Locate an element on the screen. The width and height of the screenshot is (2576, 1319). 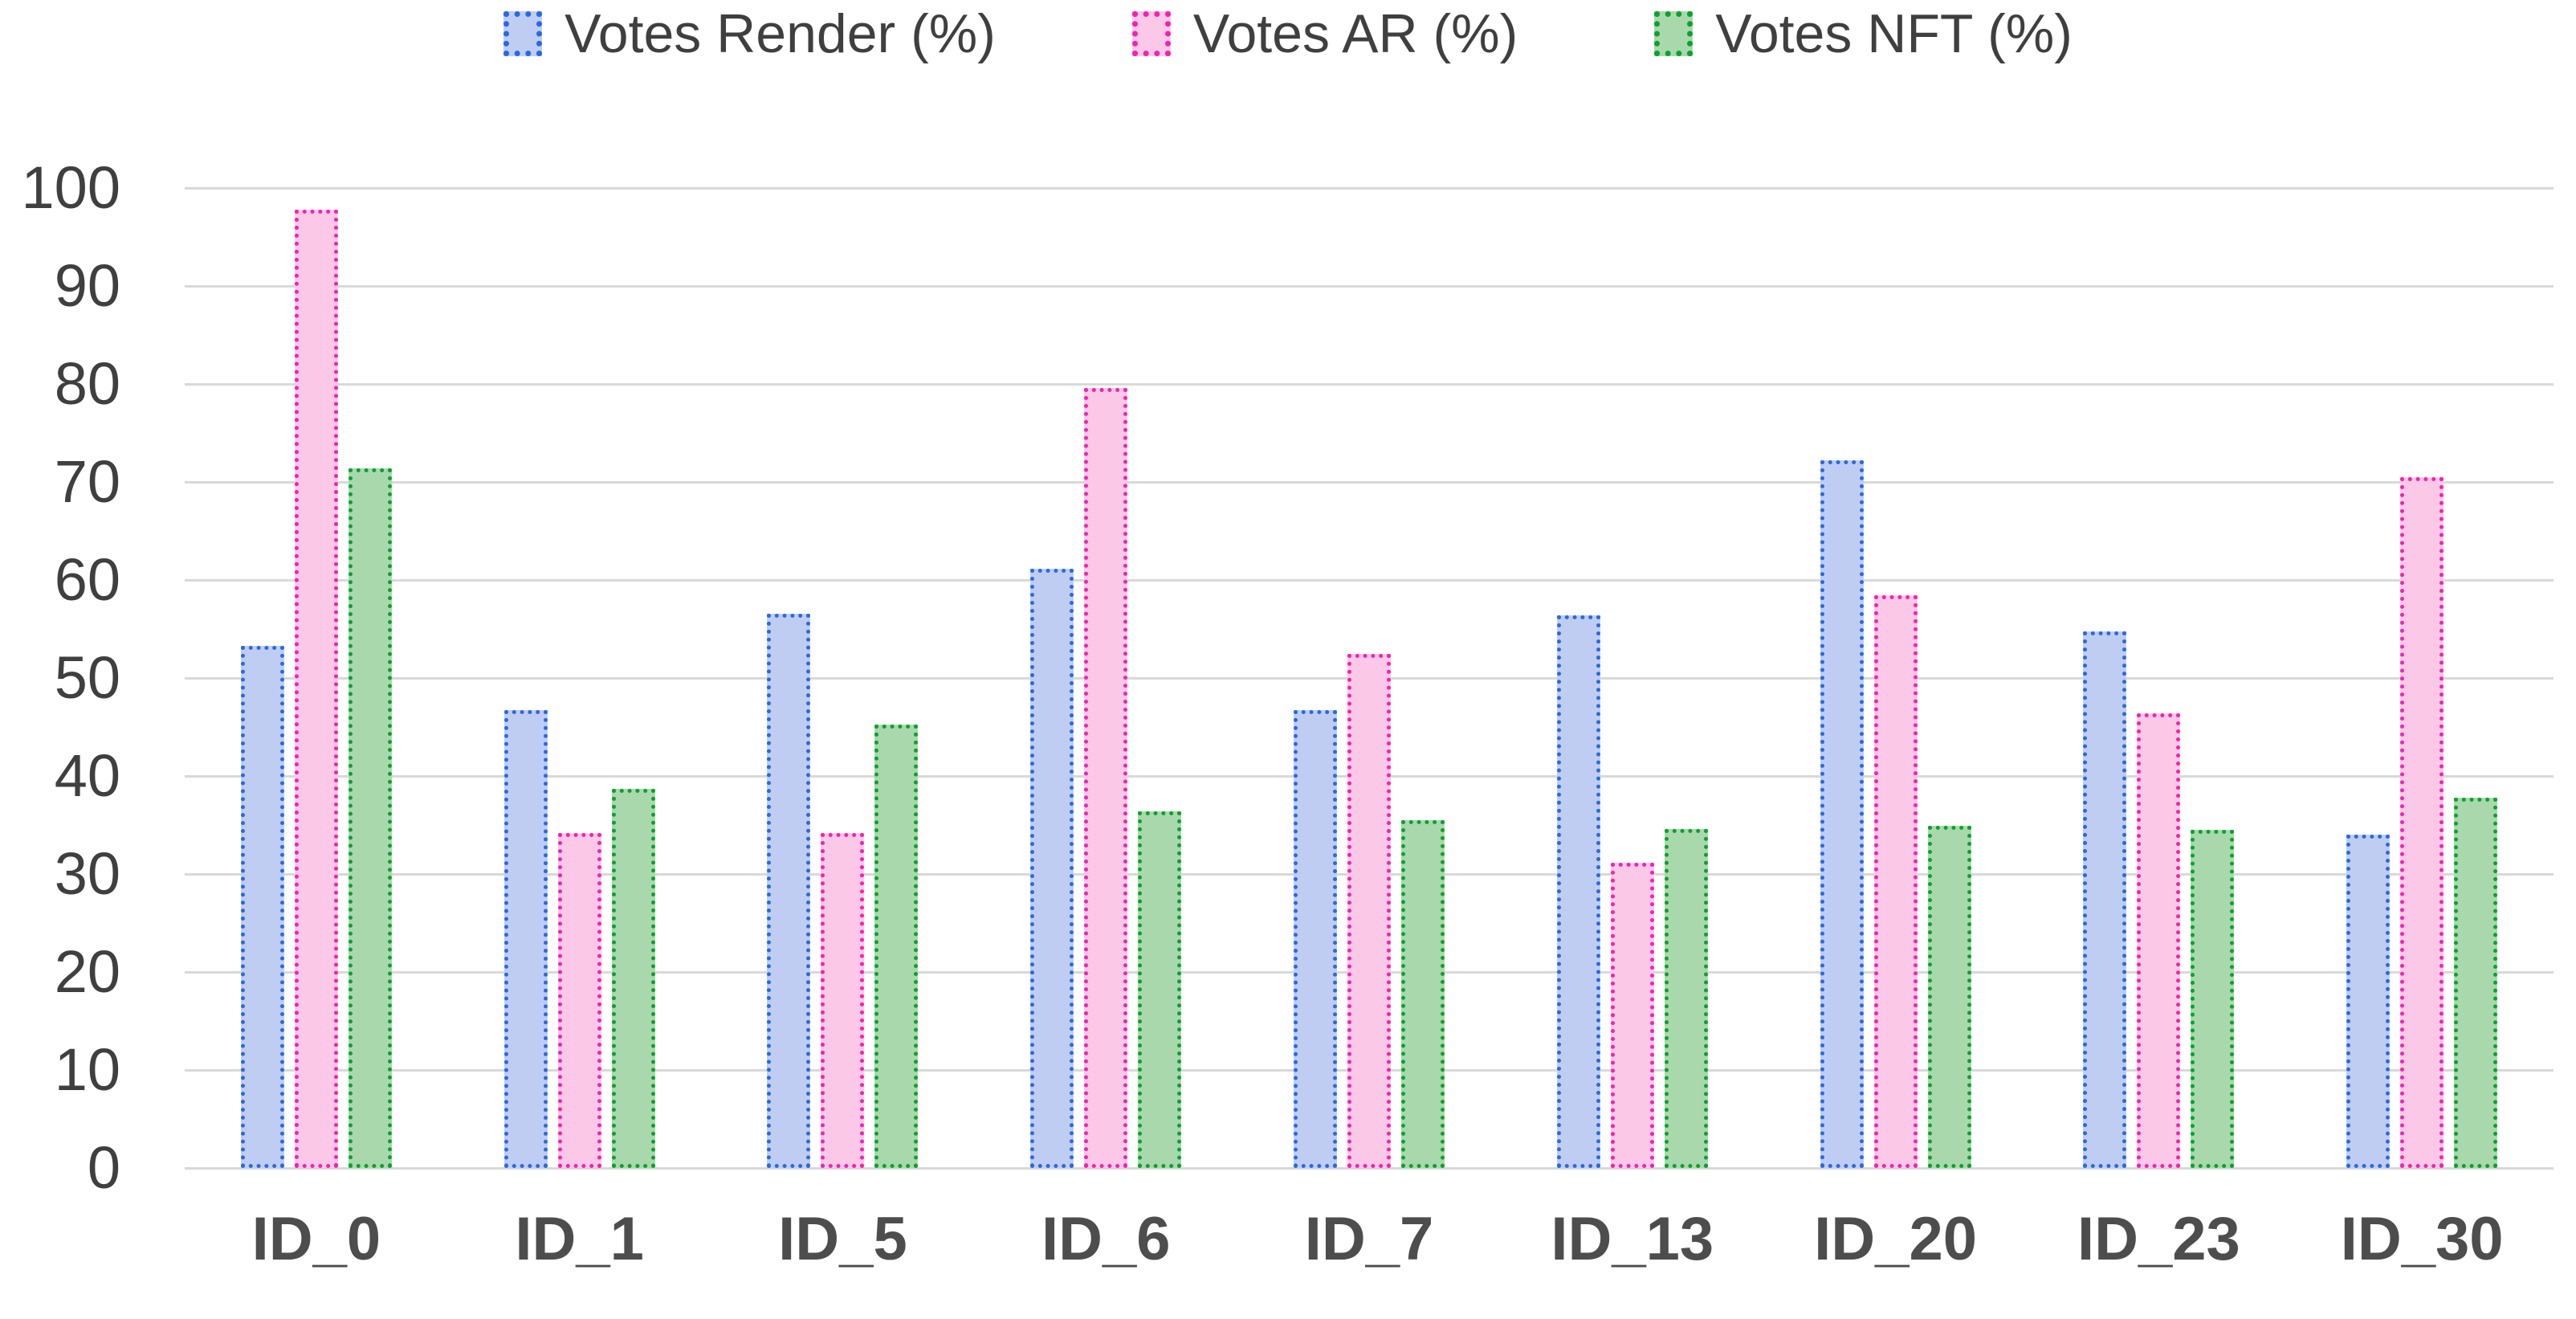
x-tick-label-id-1: ID_1 is located at coordinates (579, 1239).